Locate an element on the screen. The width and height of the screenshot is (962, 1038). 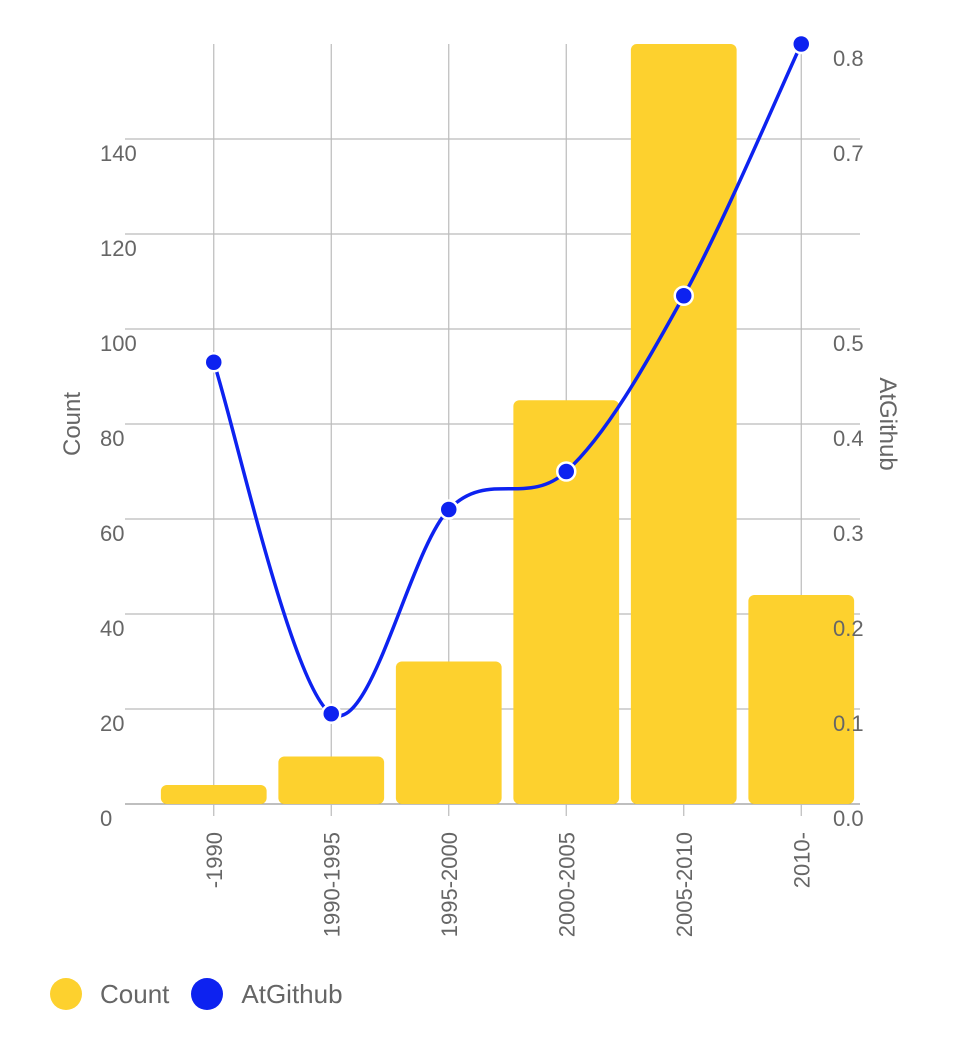
legend: Count AtGithub is located at coordinates (207, 994).